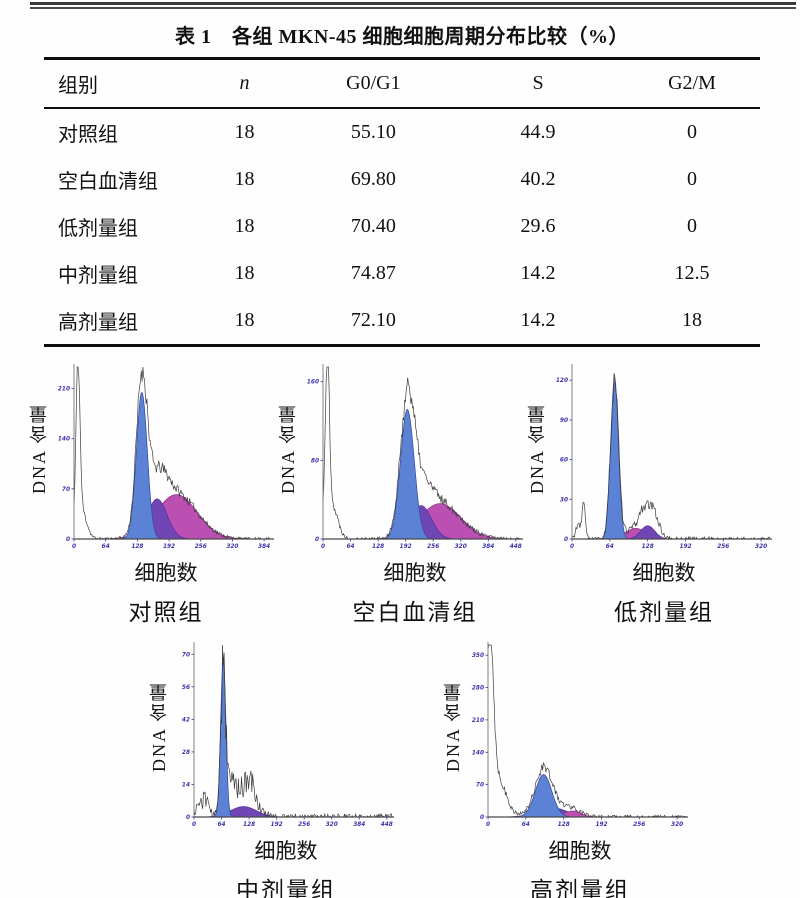 This screenshot has height=898, width=800. I want to click on chart-plot-area: DNA 含量 0 64 128 192 256 320 384 448 0 80 160, so click(402, 460).